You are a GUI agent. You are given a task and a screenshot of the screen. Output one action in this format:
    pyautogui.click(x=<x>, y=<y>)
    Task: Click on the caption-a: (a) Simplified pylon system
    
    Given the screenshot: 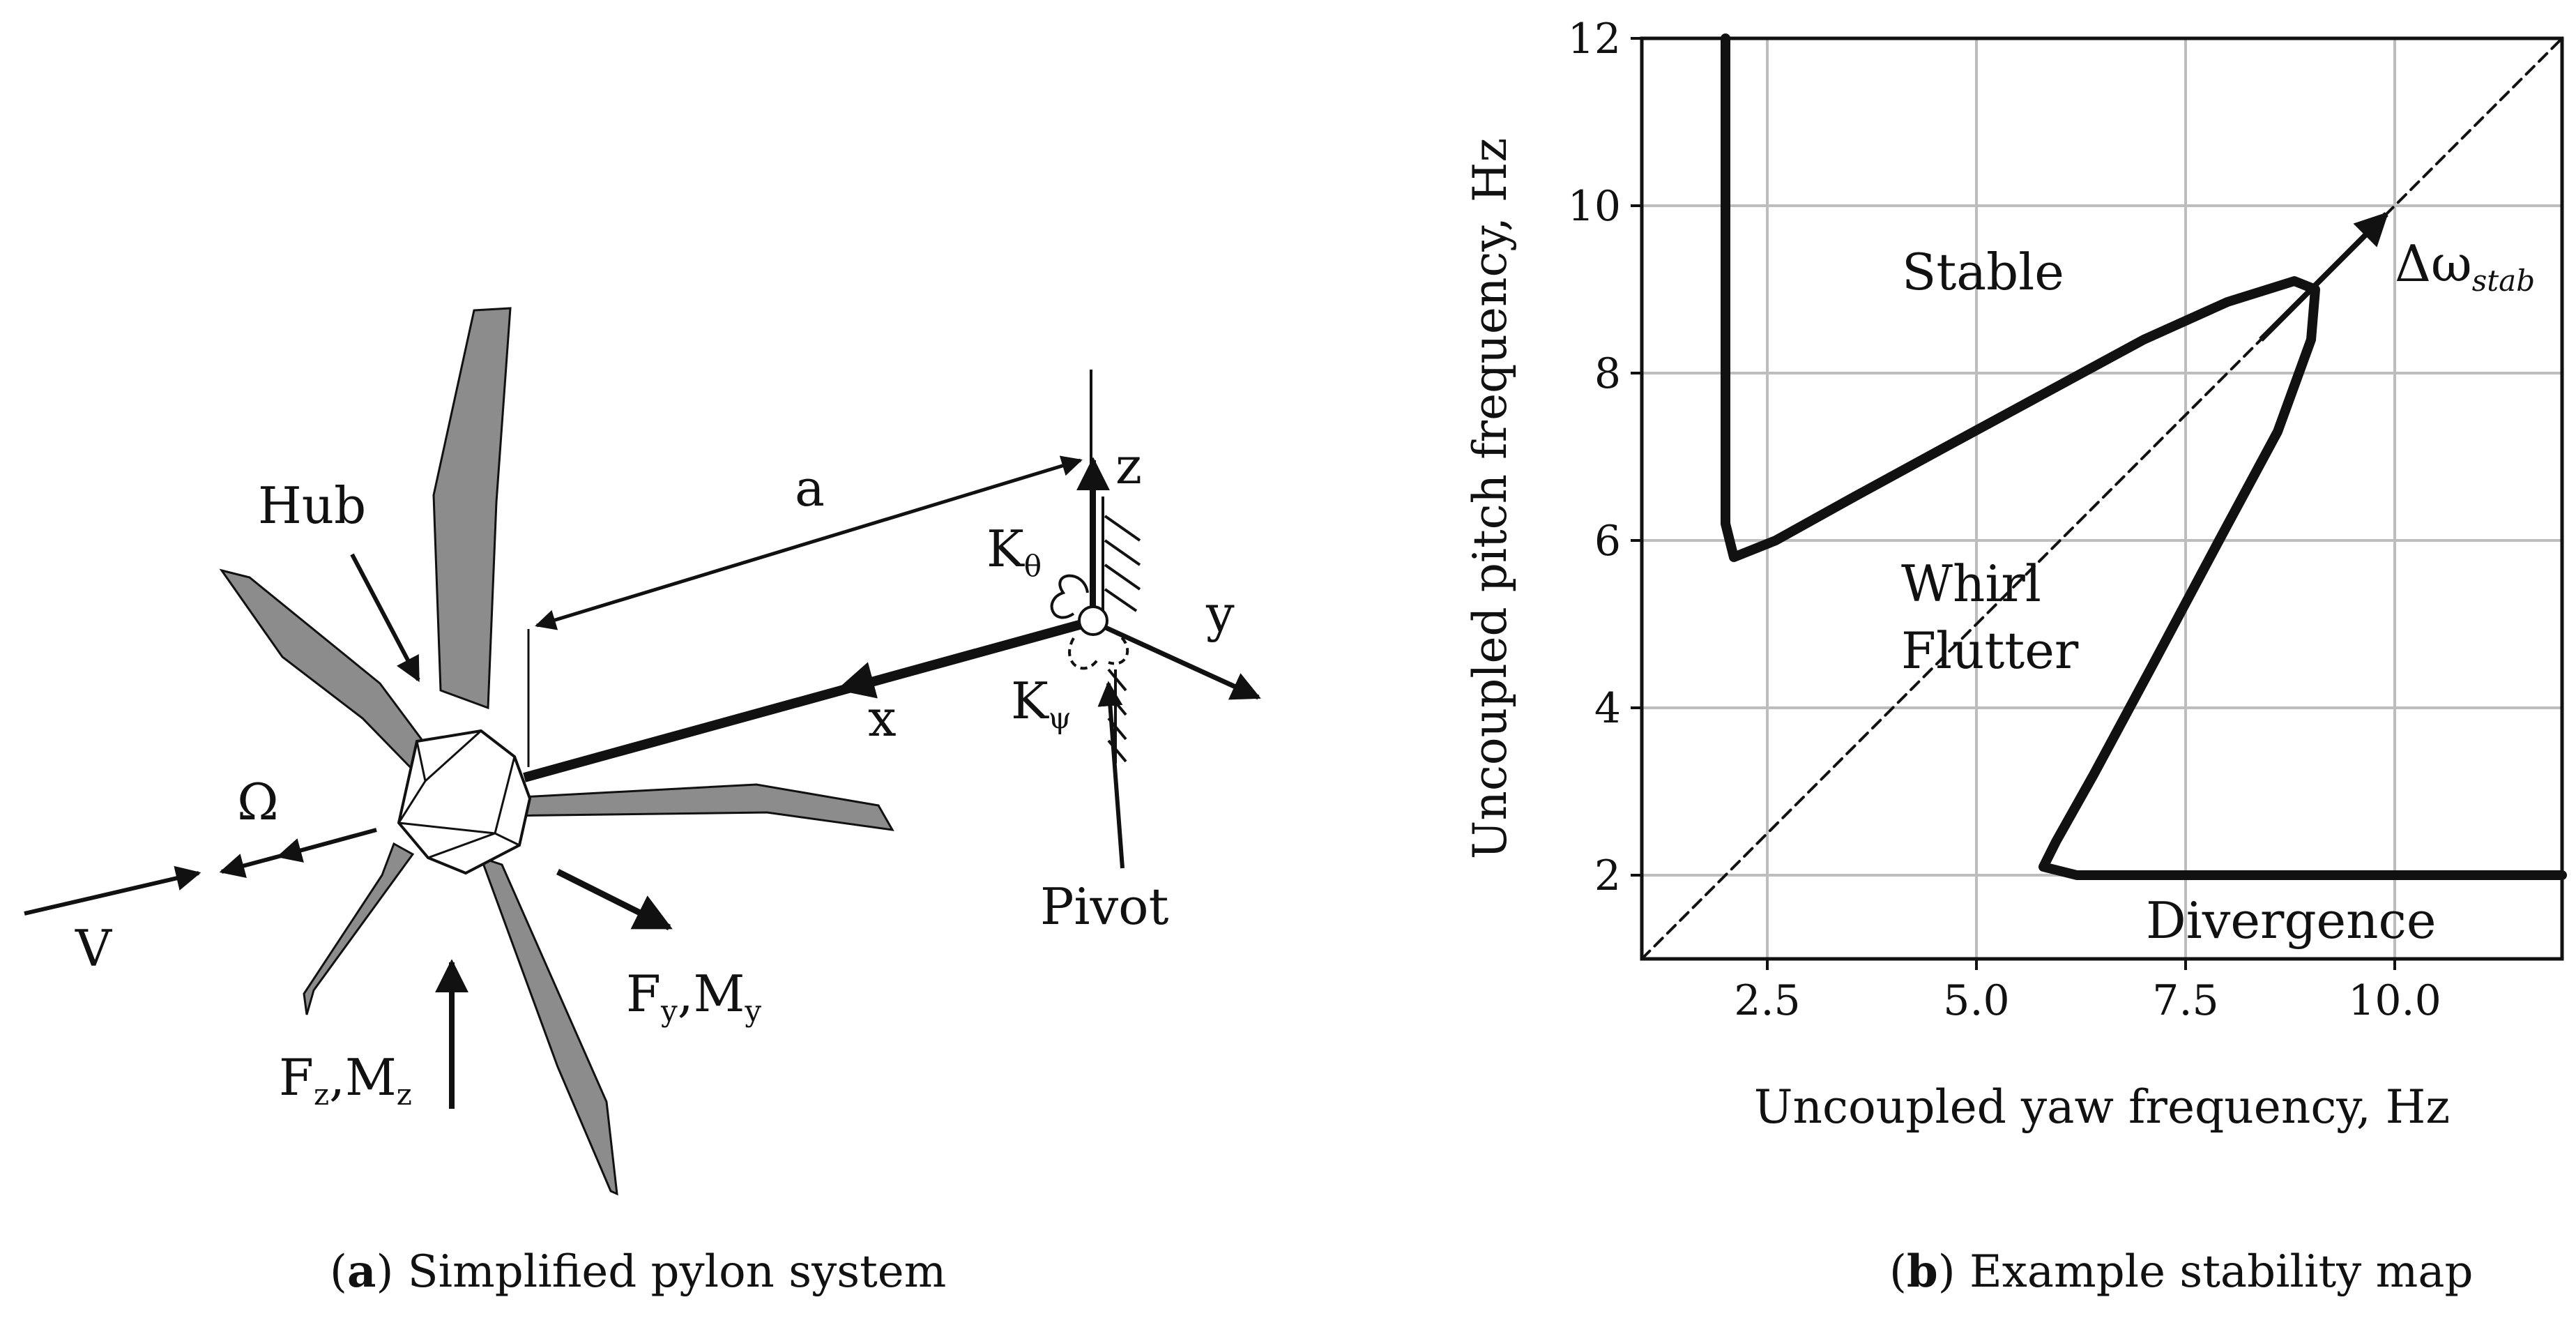 What is the action you would take?
    pyautogui.click(x=638, y=1271)
    